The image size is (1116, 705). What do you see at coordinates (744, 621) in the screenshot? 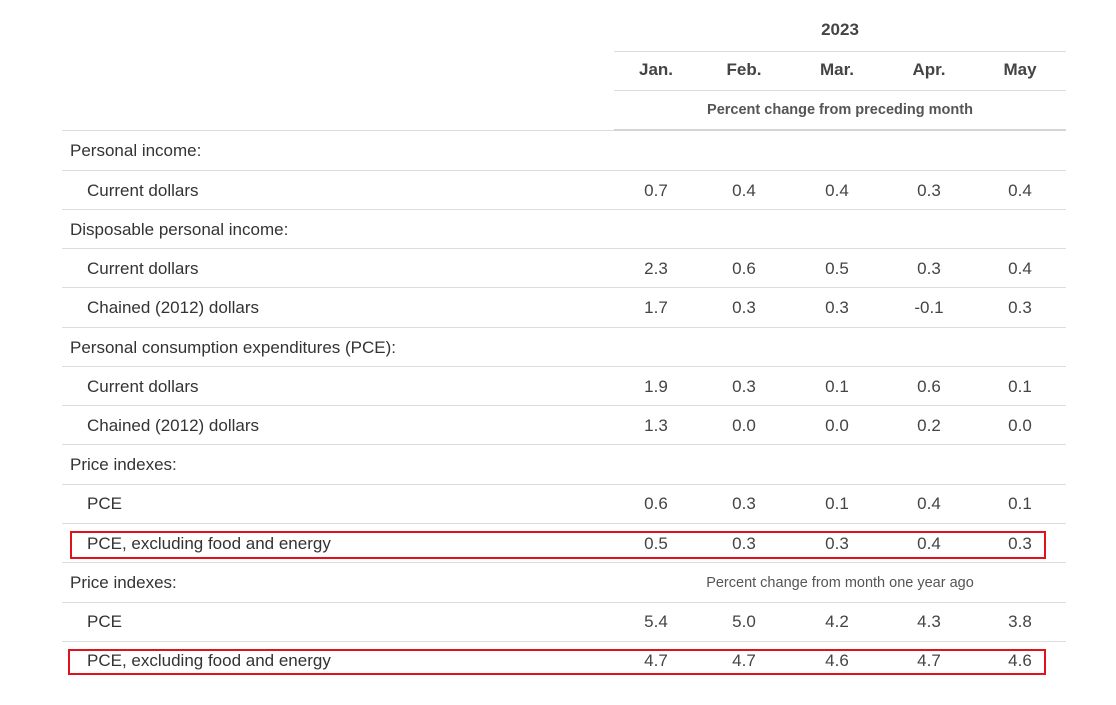
I see `cell-value: 5.0` at bounding box center [744, 621].